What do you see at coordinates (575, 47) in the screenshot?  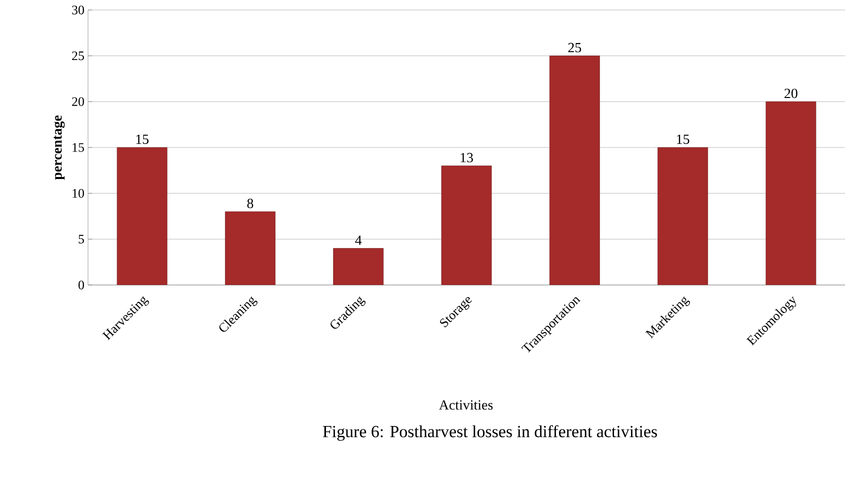 I see `data-label: 25` at bounding box center [575, 47].